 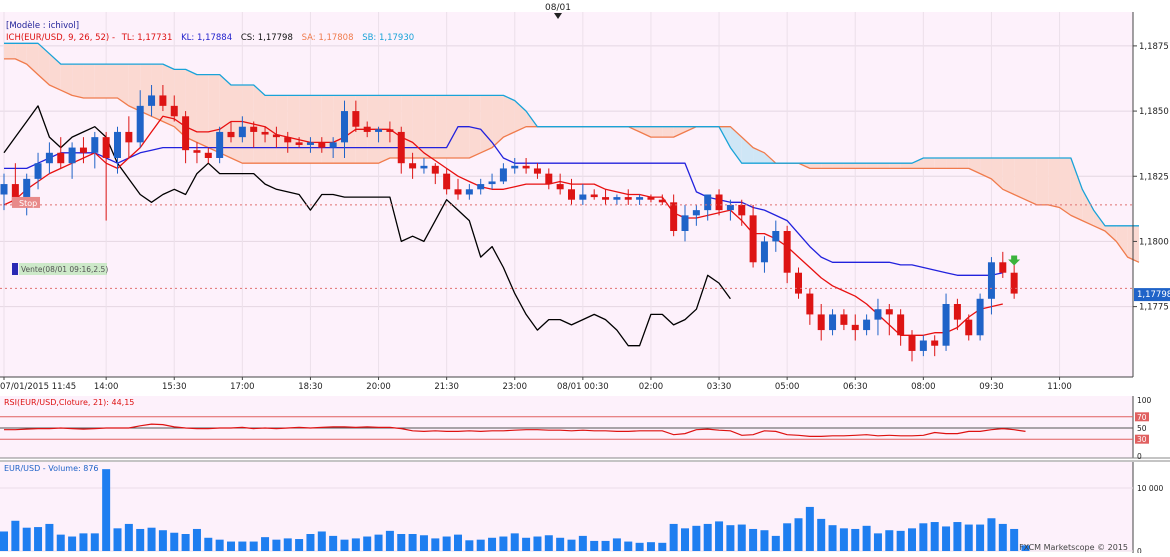 I want to click on rsi-level-tag, so click(x=1142, y=417).